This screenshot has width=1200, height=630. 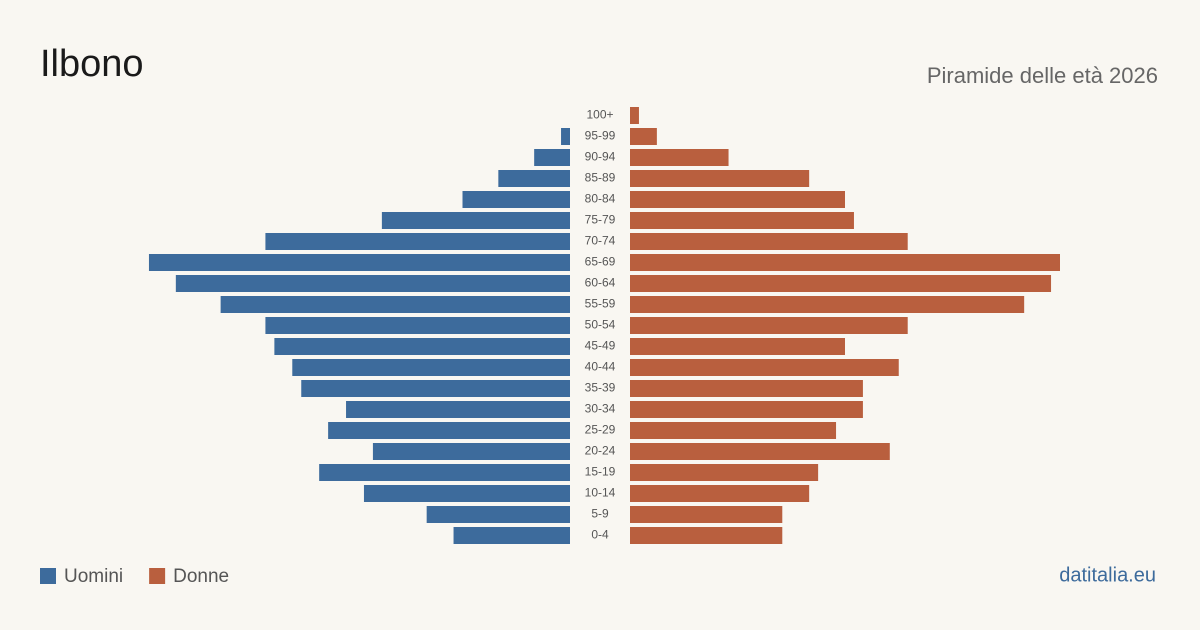 I want to click on chart-subtitle: Piramide delle età 2026, so click(x=1042, y=75).